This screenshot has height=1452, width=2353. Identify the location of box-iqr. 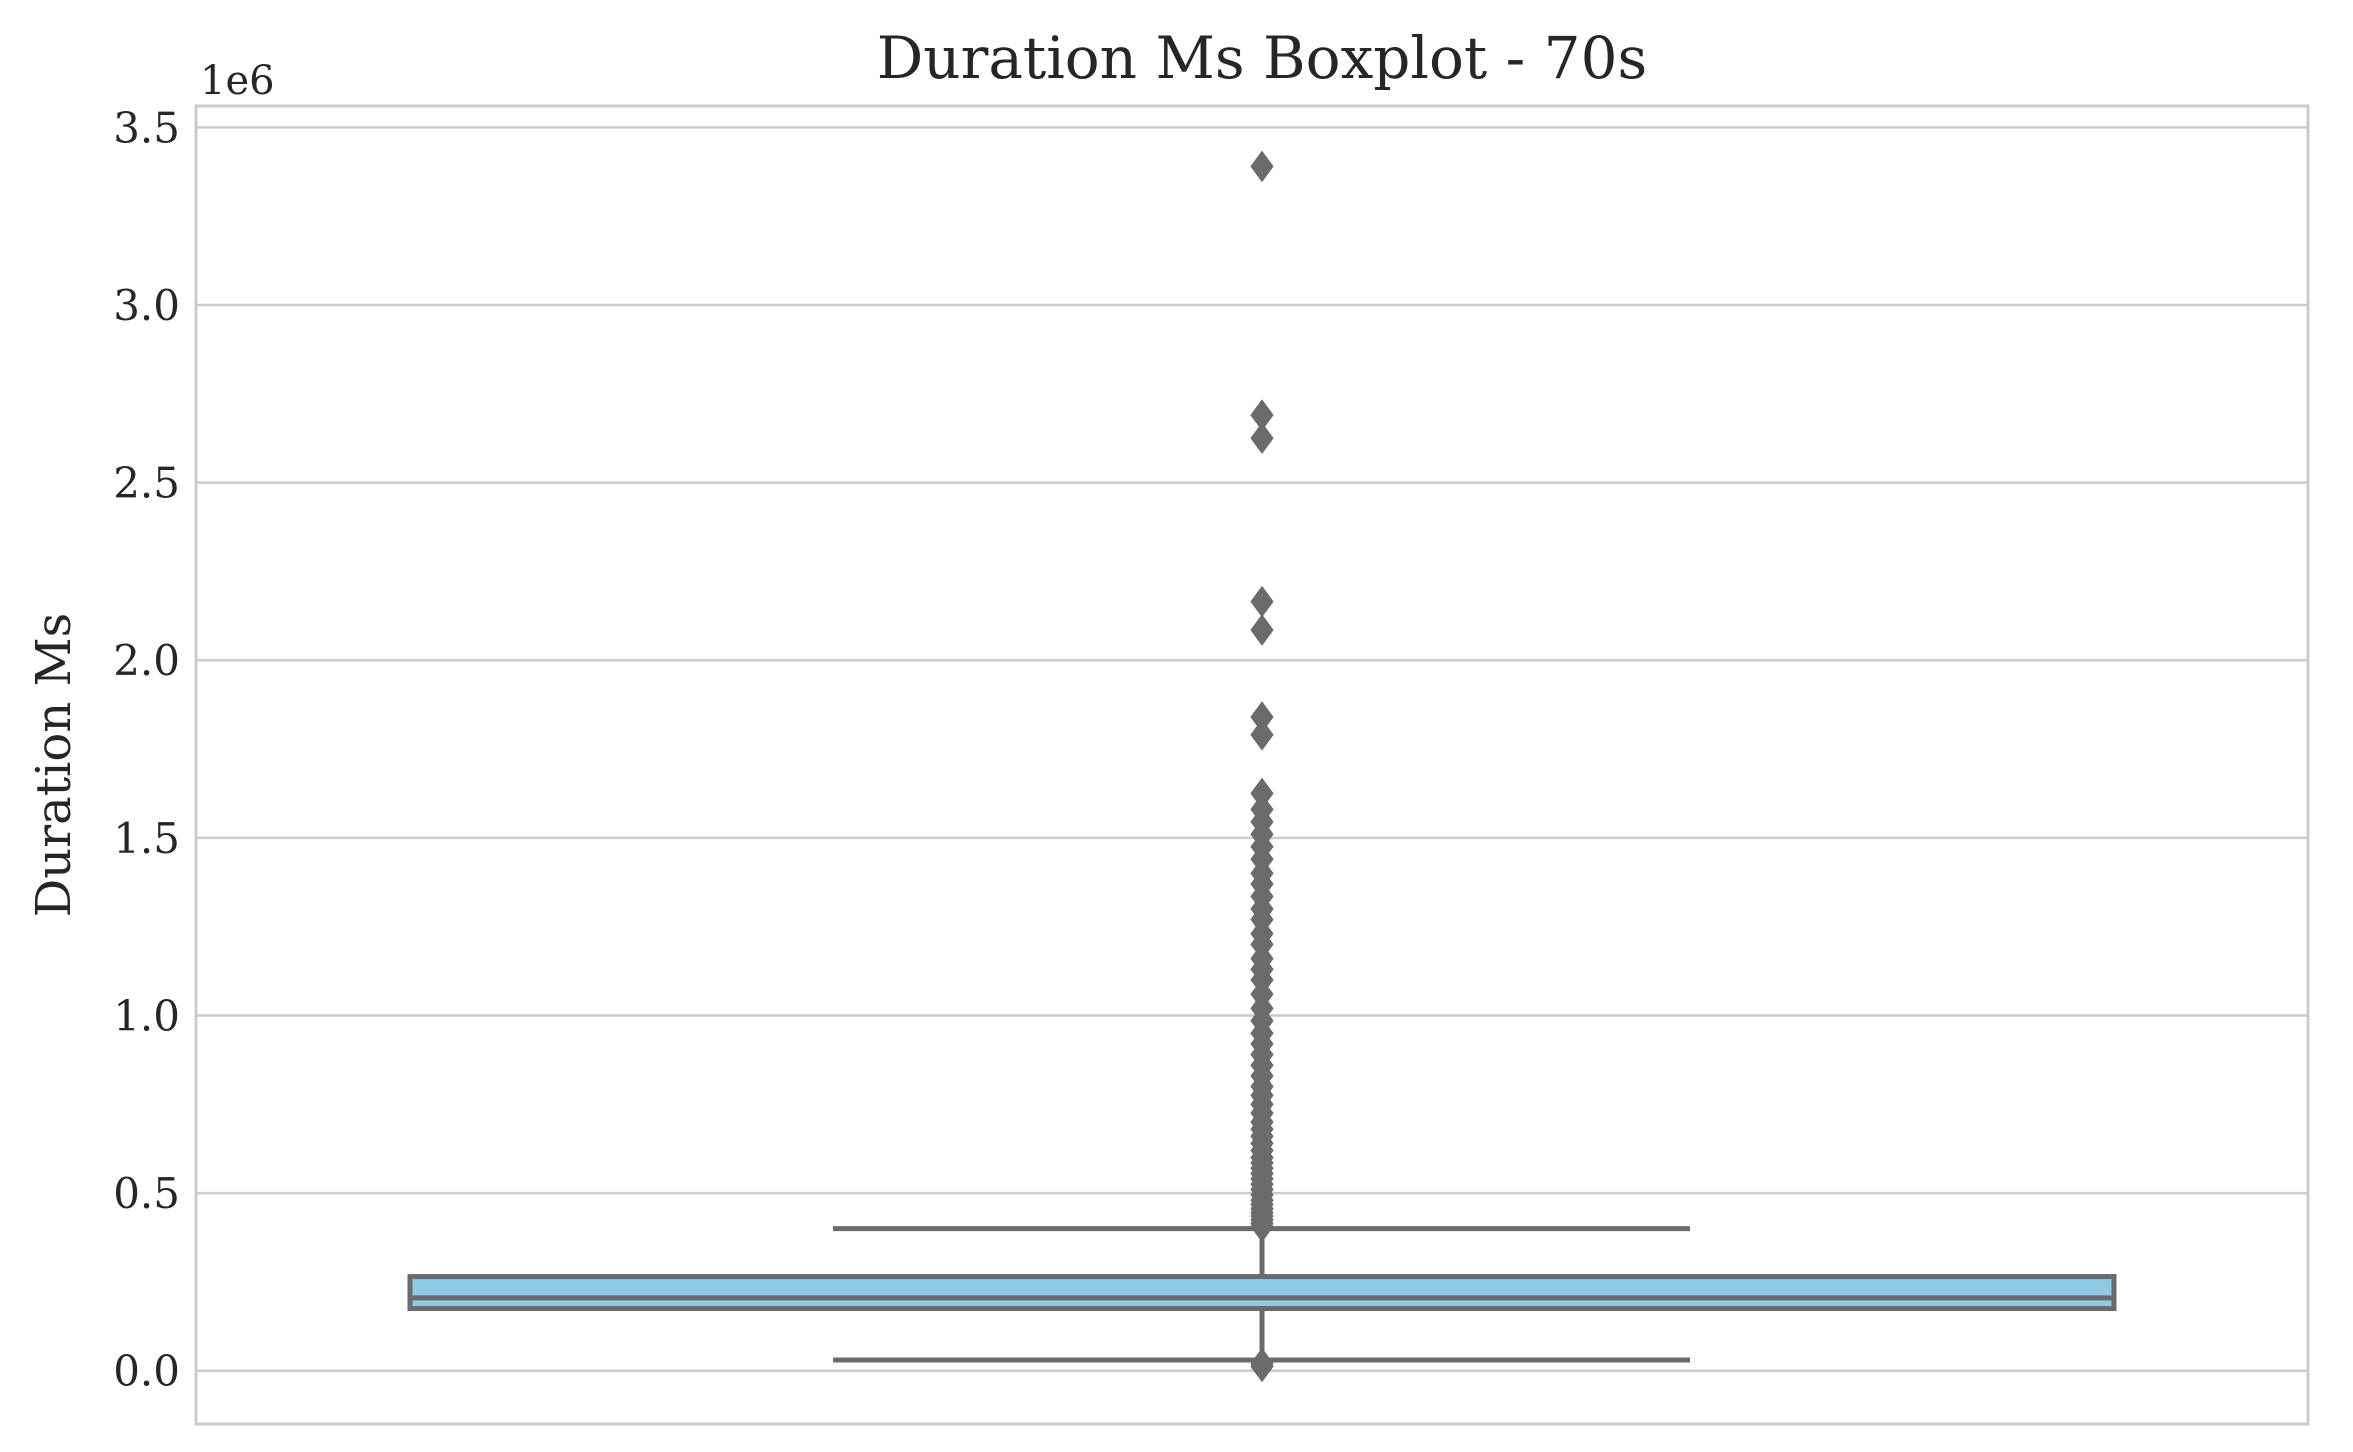
(1262, 1293).